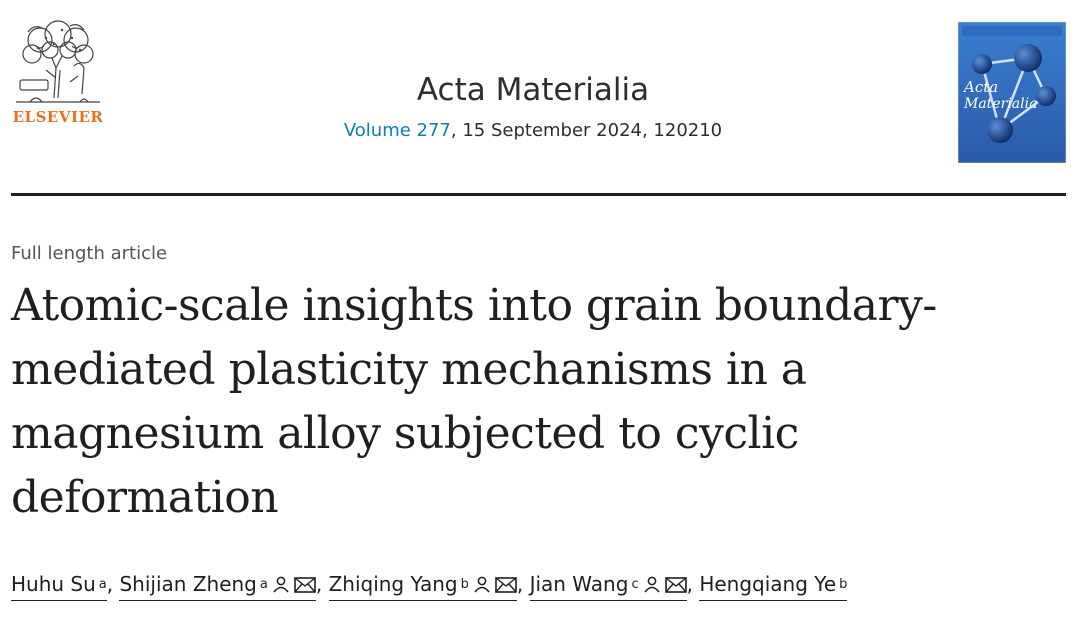 This screenshot has width=1080, height=631. What do you see at coordinates (89, 253) in the screenshot?
I see `article-type: Full length article` at bounding box center [89, 253].